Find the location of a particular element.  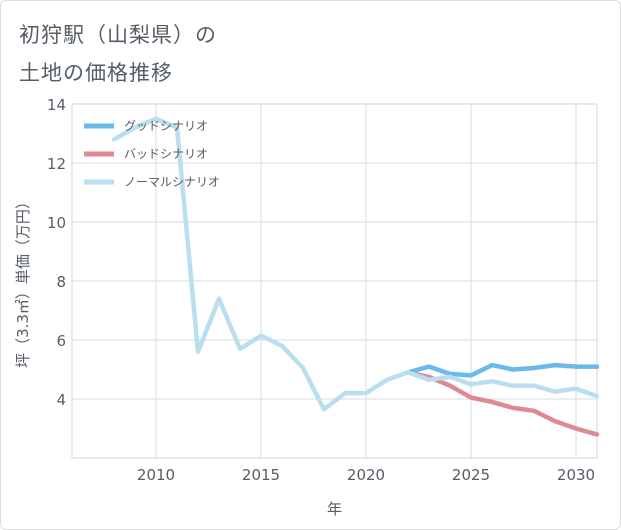

y-tick-label: 12 is located at coordinates (56, 164).